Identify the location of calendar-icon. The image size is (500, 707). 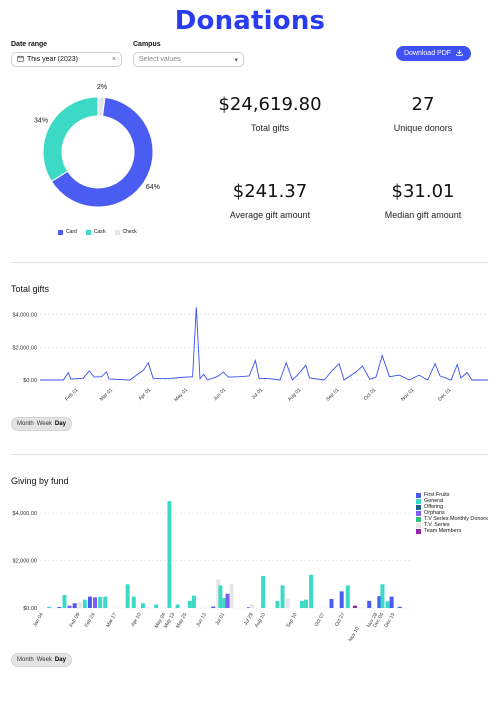
(20, 59).